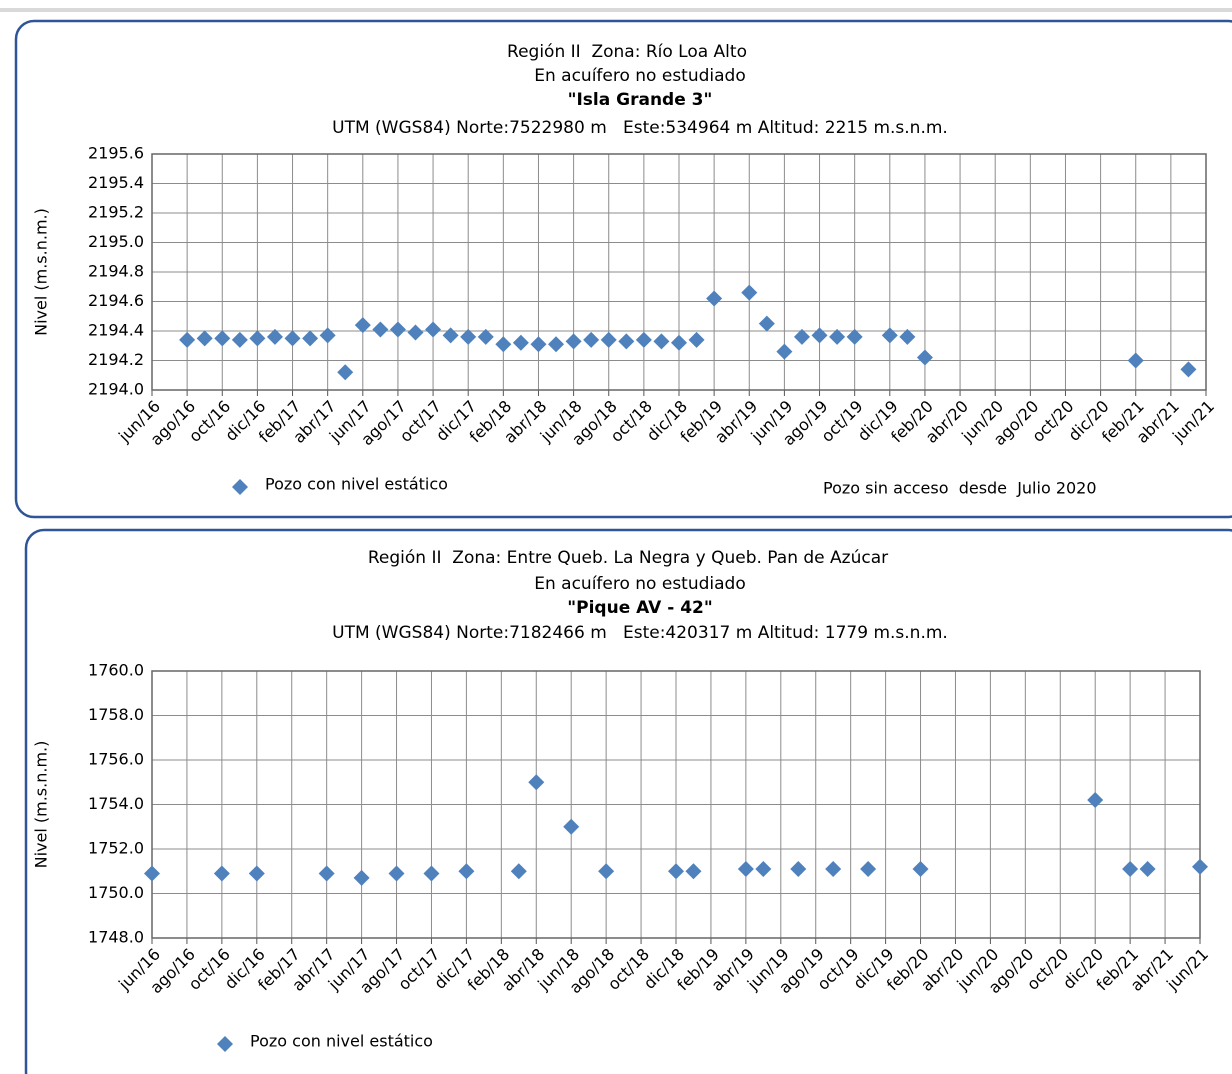 Image resolution: width=1232 pixels, height=1074 pixels. I want to click on y-tick-label: 2194.2, so click(116, 359).